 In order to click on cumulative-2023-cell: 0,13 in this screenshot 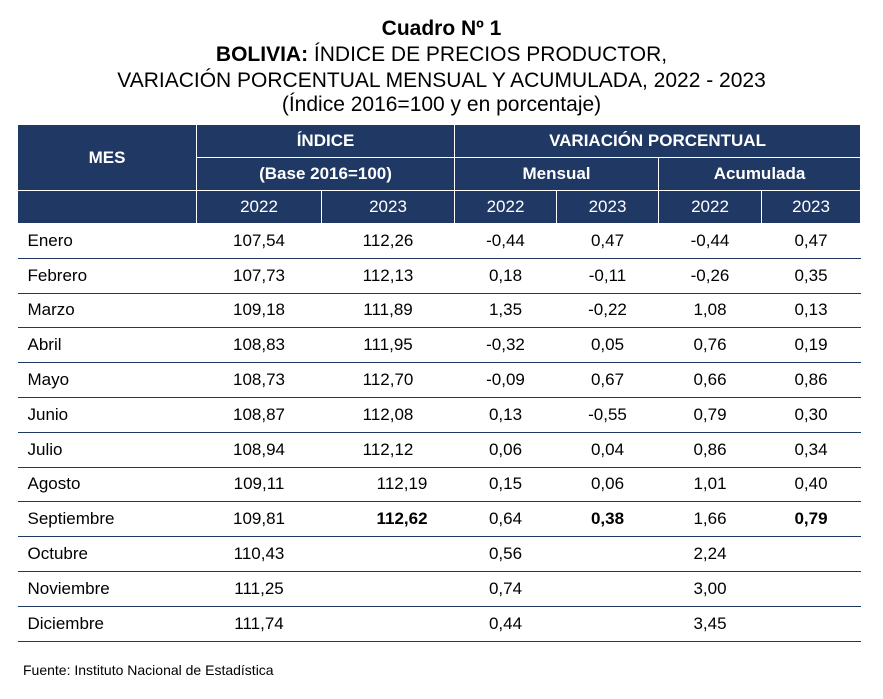, I will do `click(811, 311)`.